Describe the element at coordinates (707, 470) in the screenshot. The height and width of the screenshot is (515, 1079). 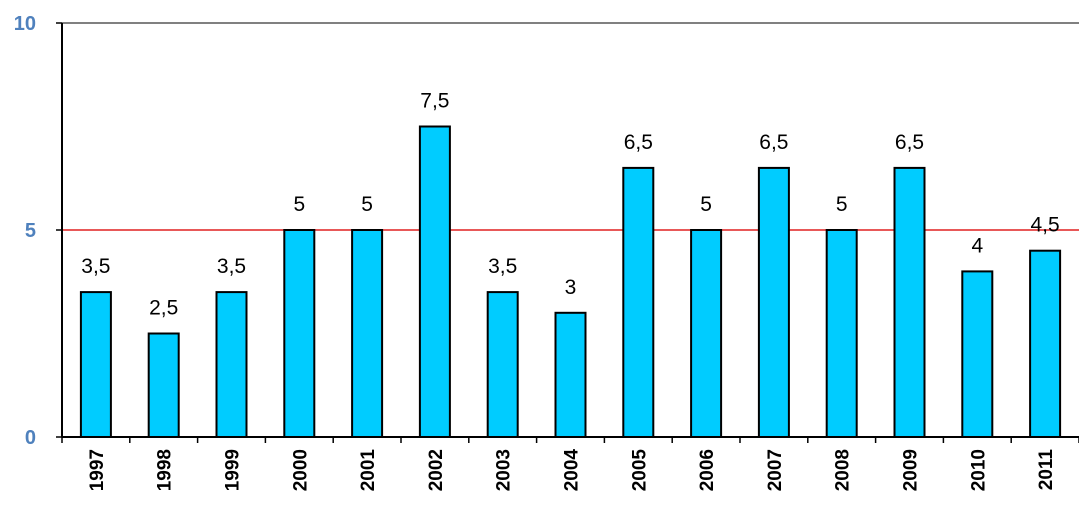
I see `x-tick-label: 2006` at that location.